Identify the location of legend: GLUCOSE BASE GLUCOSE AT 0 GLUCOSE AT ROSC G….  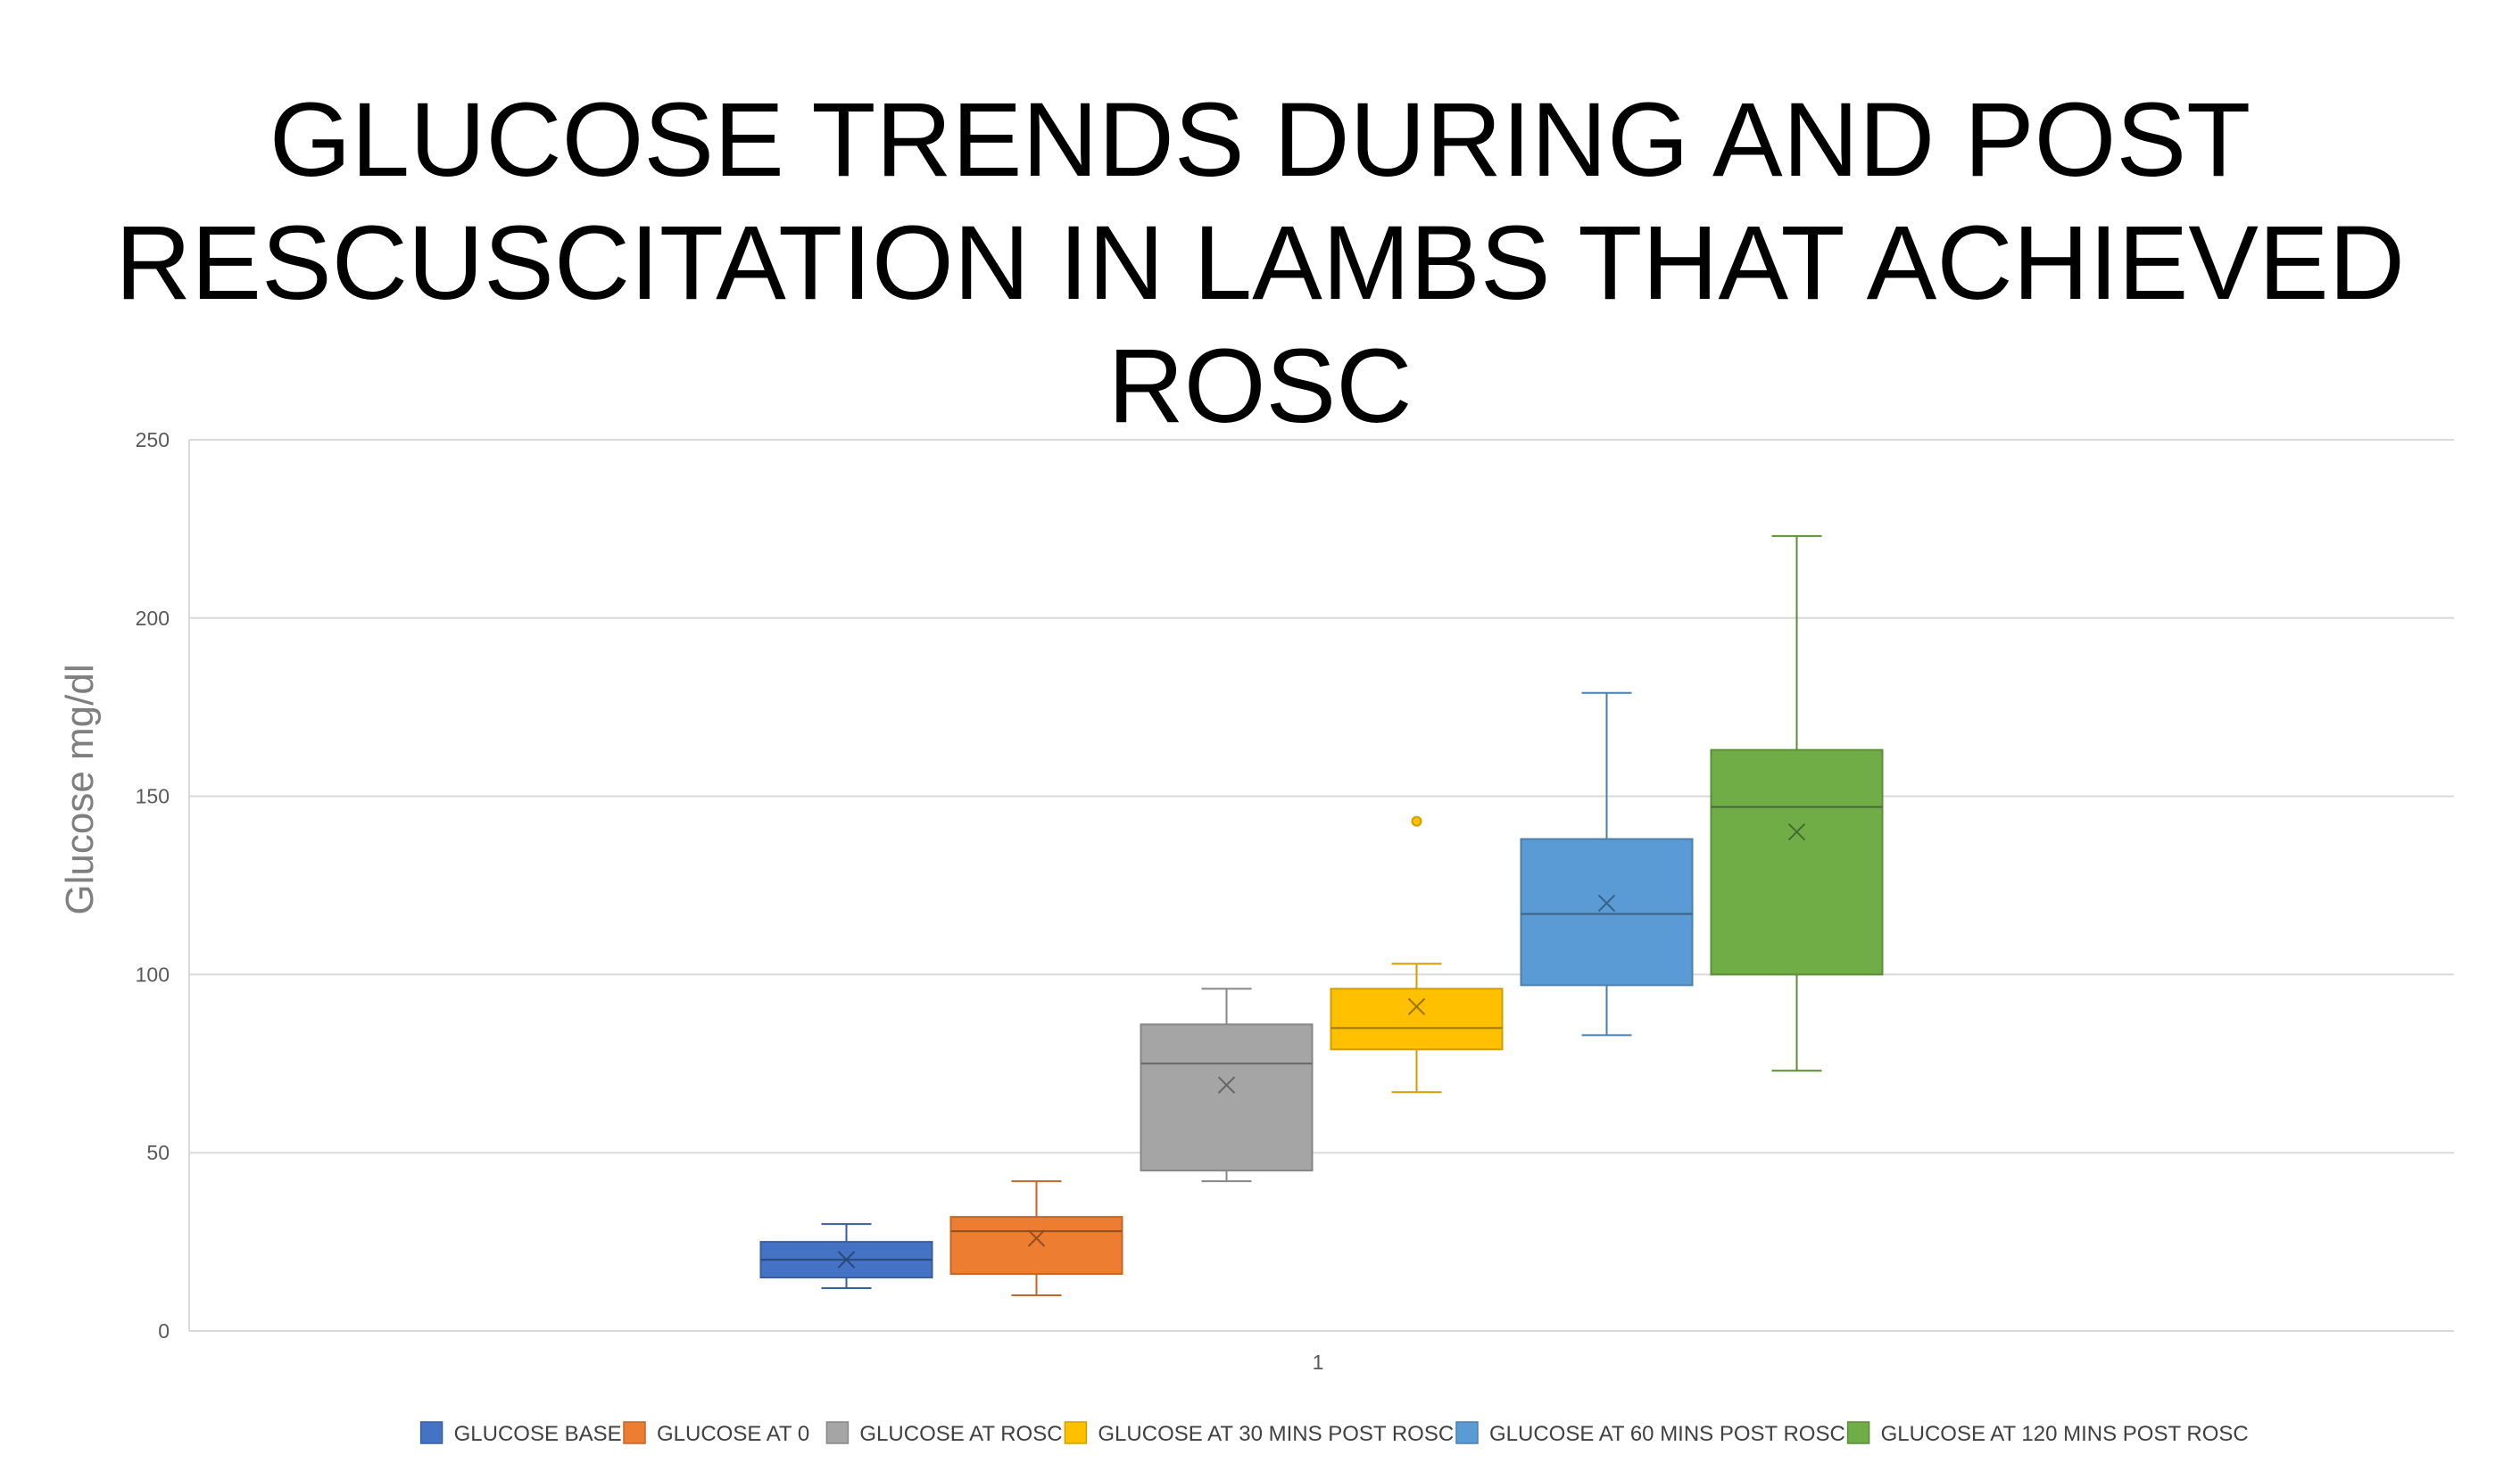
(1334, 1433).